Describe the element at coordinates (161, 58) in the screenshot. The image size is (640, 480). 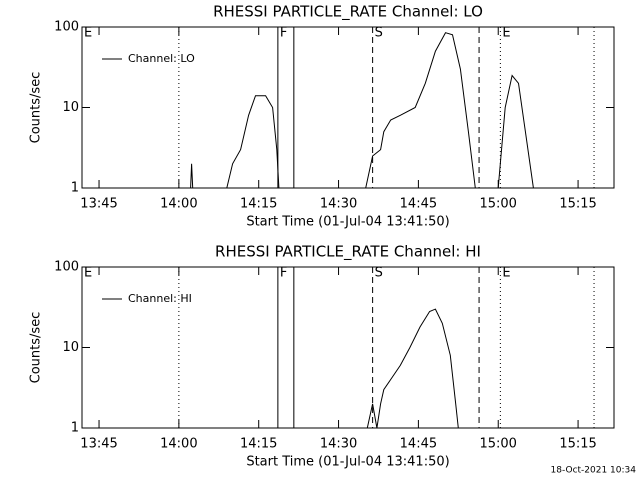
I see `legend-label: Channel: LO` at that location.